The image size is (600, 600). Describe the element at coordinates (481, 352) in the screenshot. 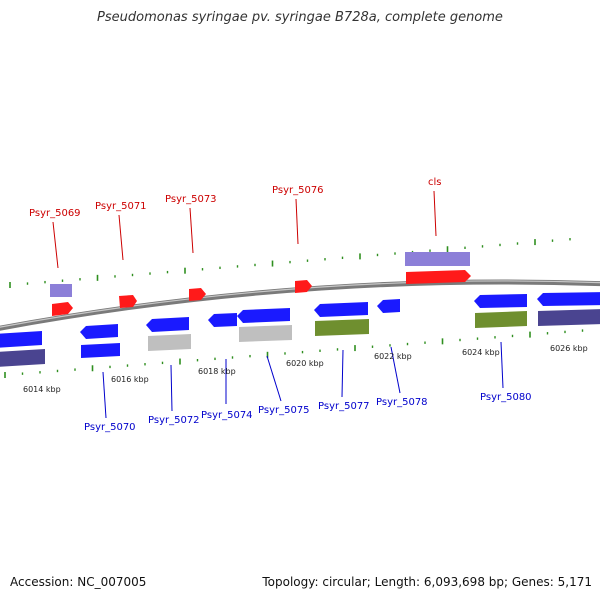

I see `scale-label: 6024 kbp` at that location.